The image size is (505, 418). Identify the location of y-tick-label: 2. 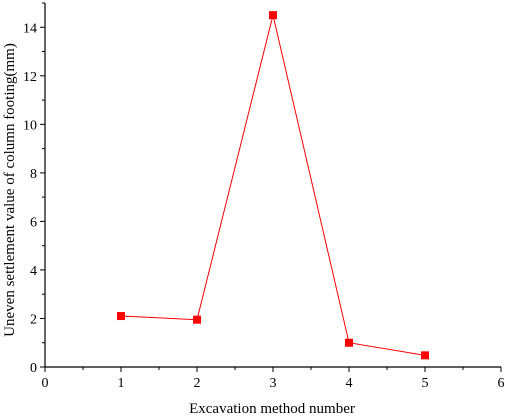
(33, 319).